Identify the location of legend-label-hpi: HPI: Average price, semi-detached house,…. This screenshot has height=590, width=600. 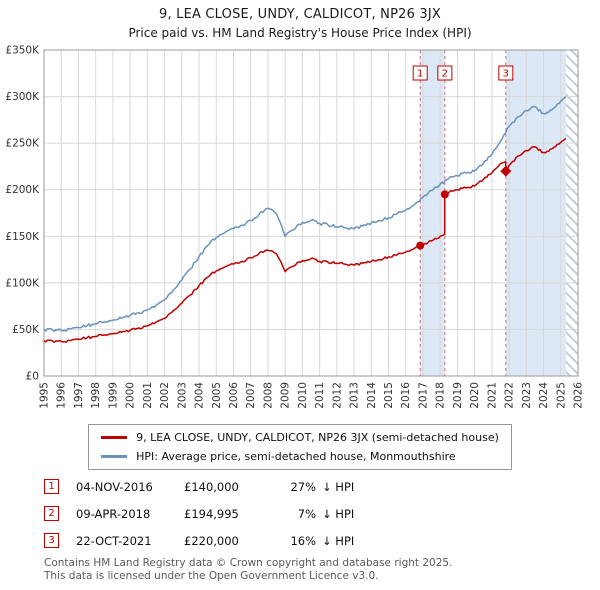
(296, 456).